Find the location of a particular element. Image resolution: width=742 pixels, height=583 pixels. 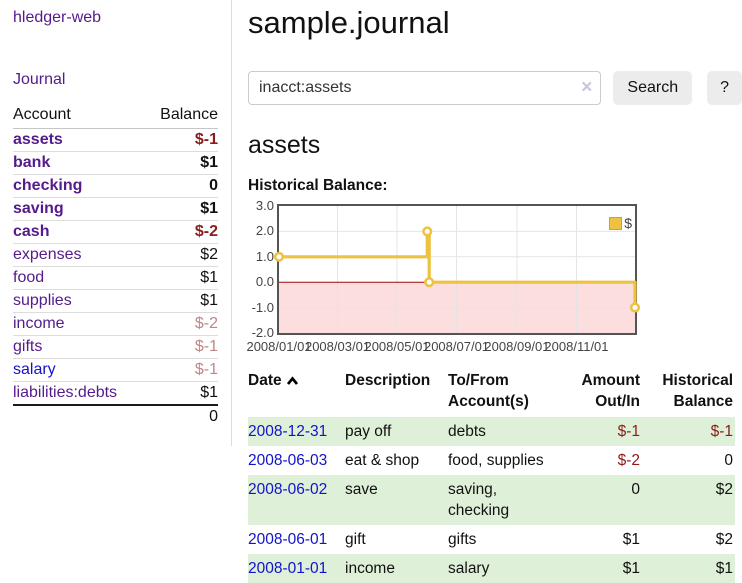

table-row: saving $1 is located at coordinates (115, 209).